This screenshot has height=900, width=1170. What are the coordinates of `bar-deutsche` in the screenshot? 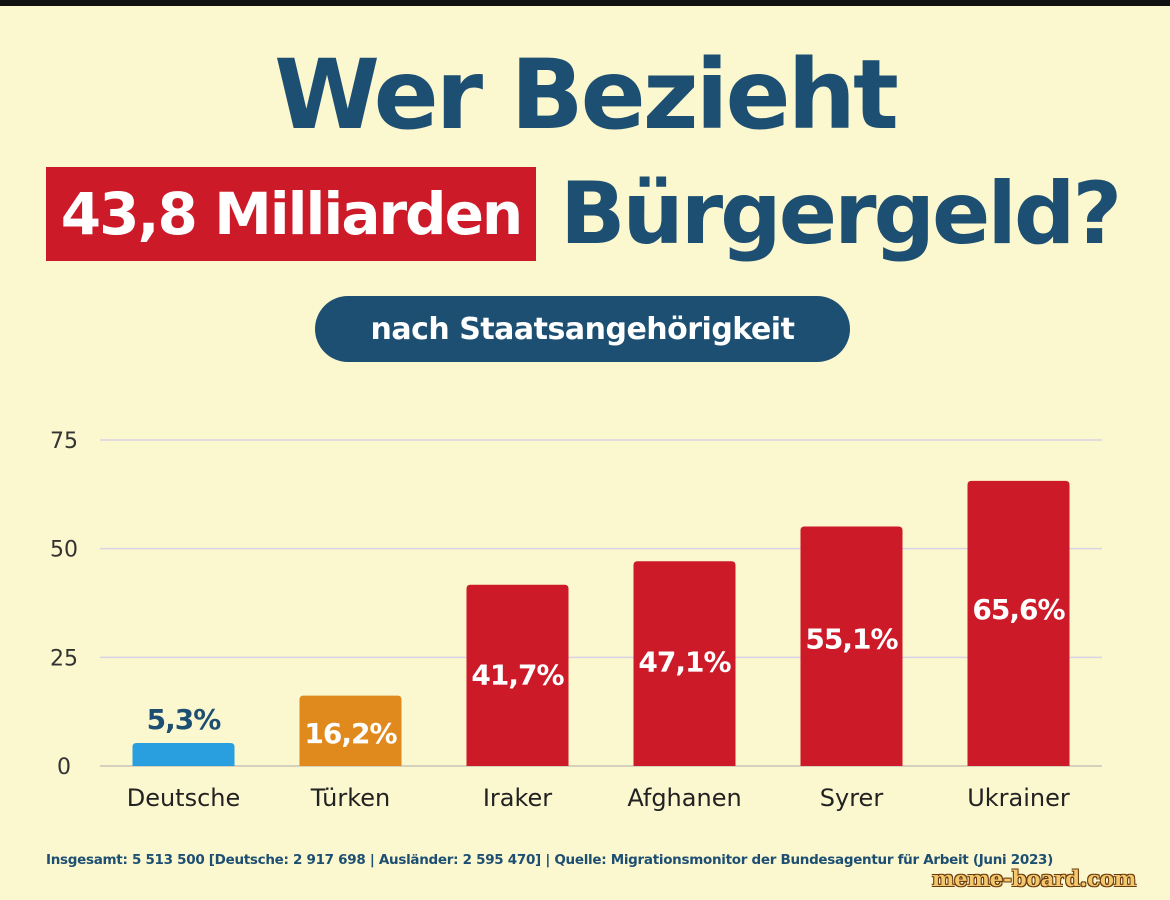 It's located at (183, 754).